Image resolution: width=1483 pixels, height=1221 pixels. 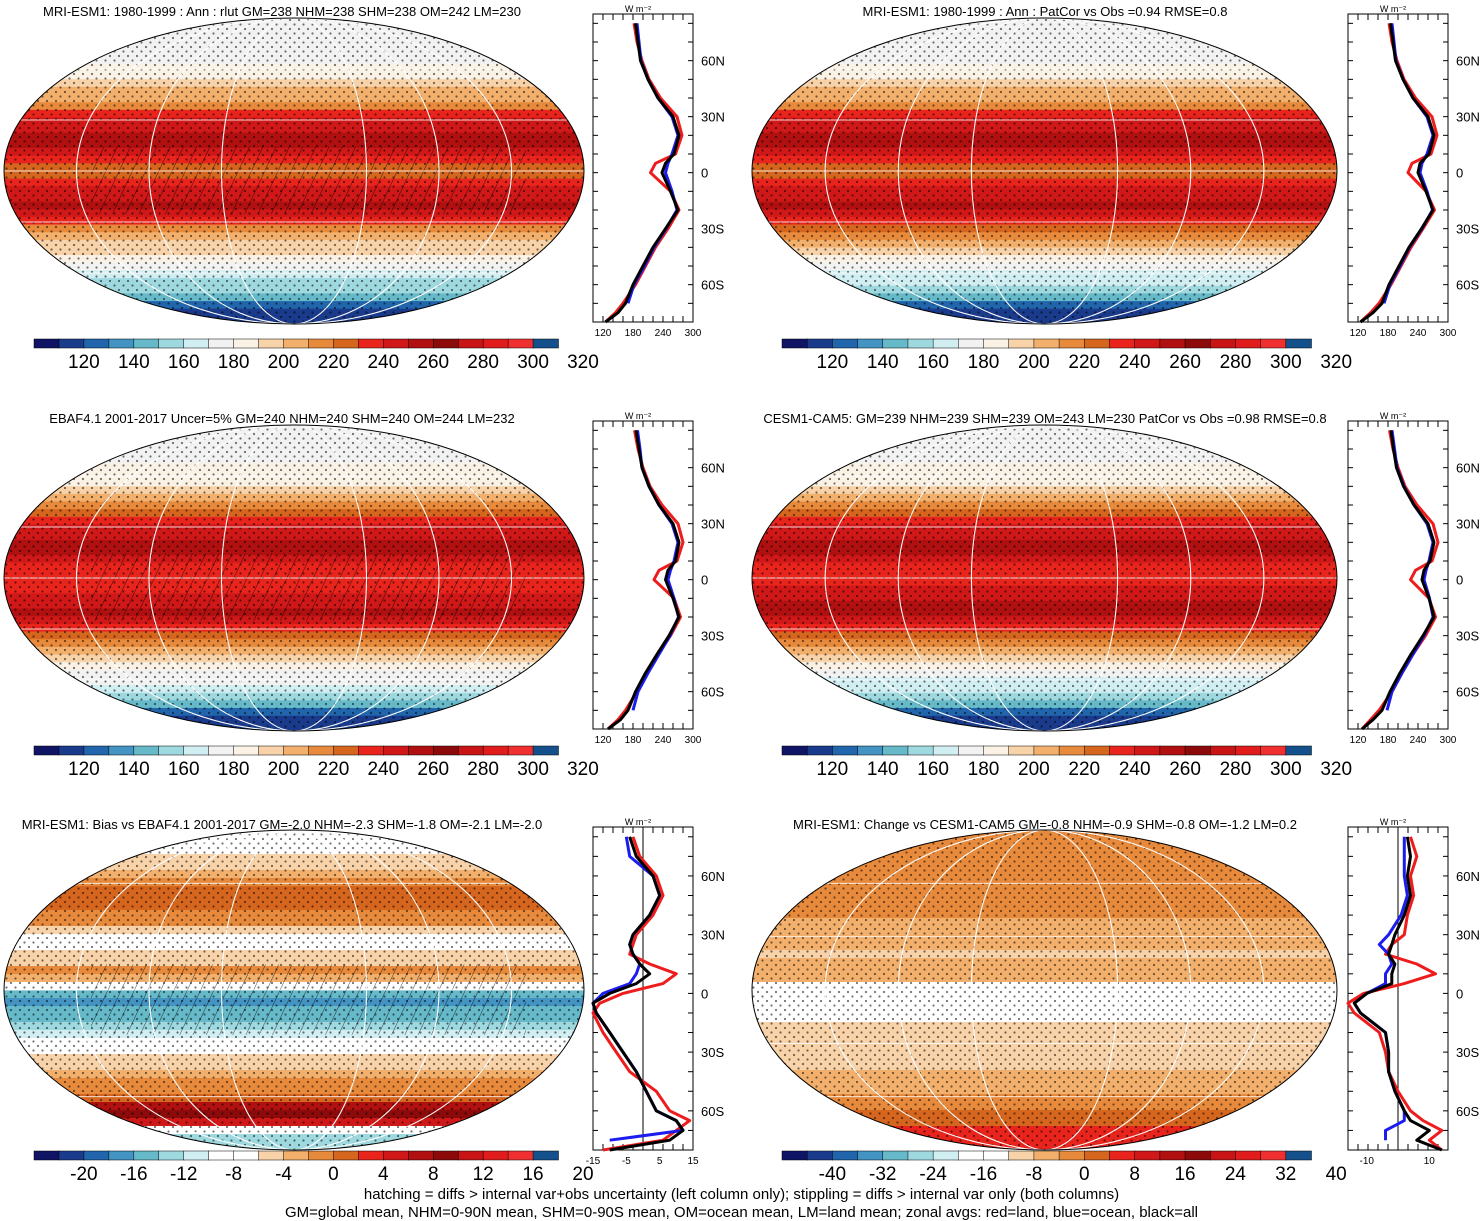 I want to click on colorbar-tick-label: 160, so click(x=933, y=362).